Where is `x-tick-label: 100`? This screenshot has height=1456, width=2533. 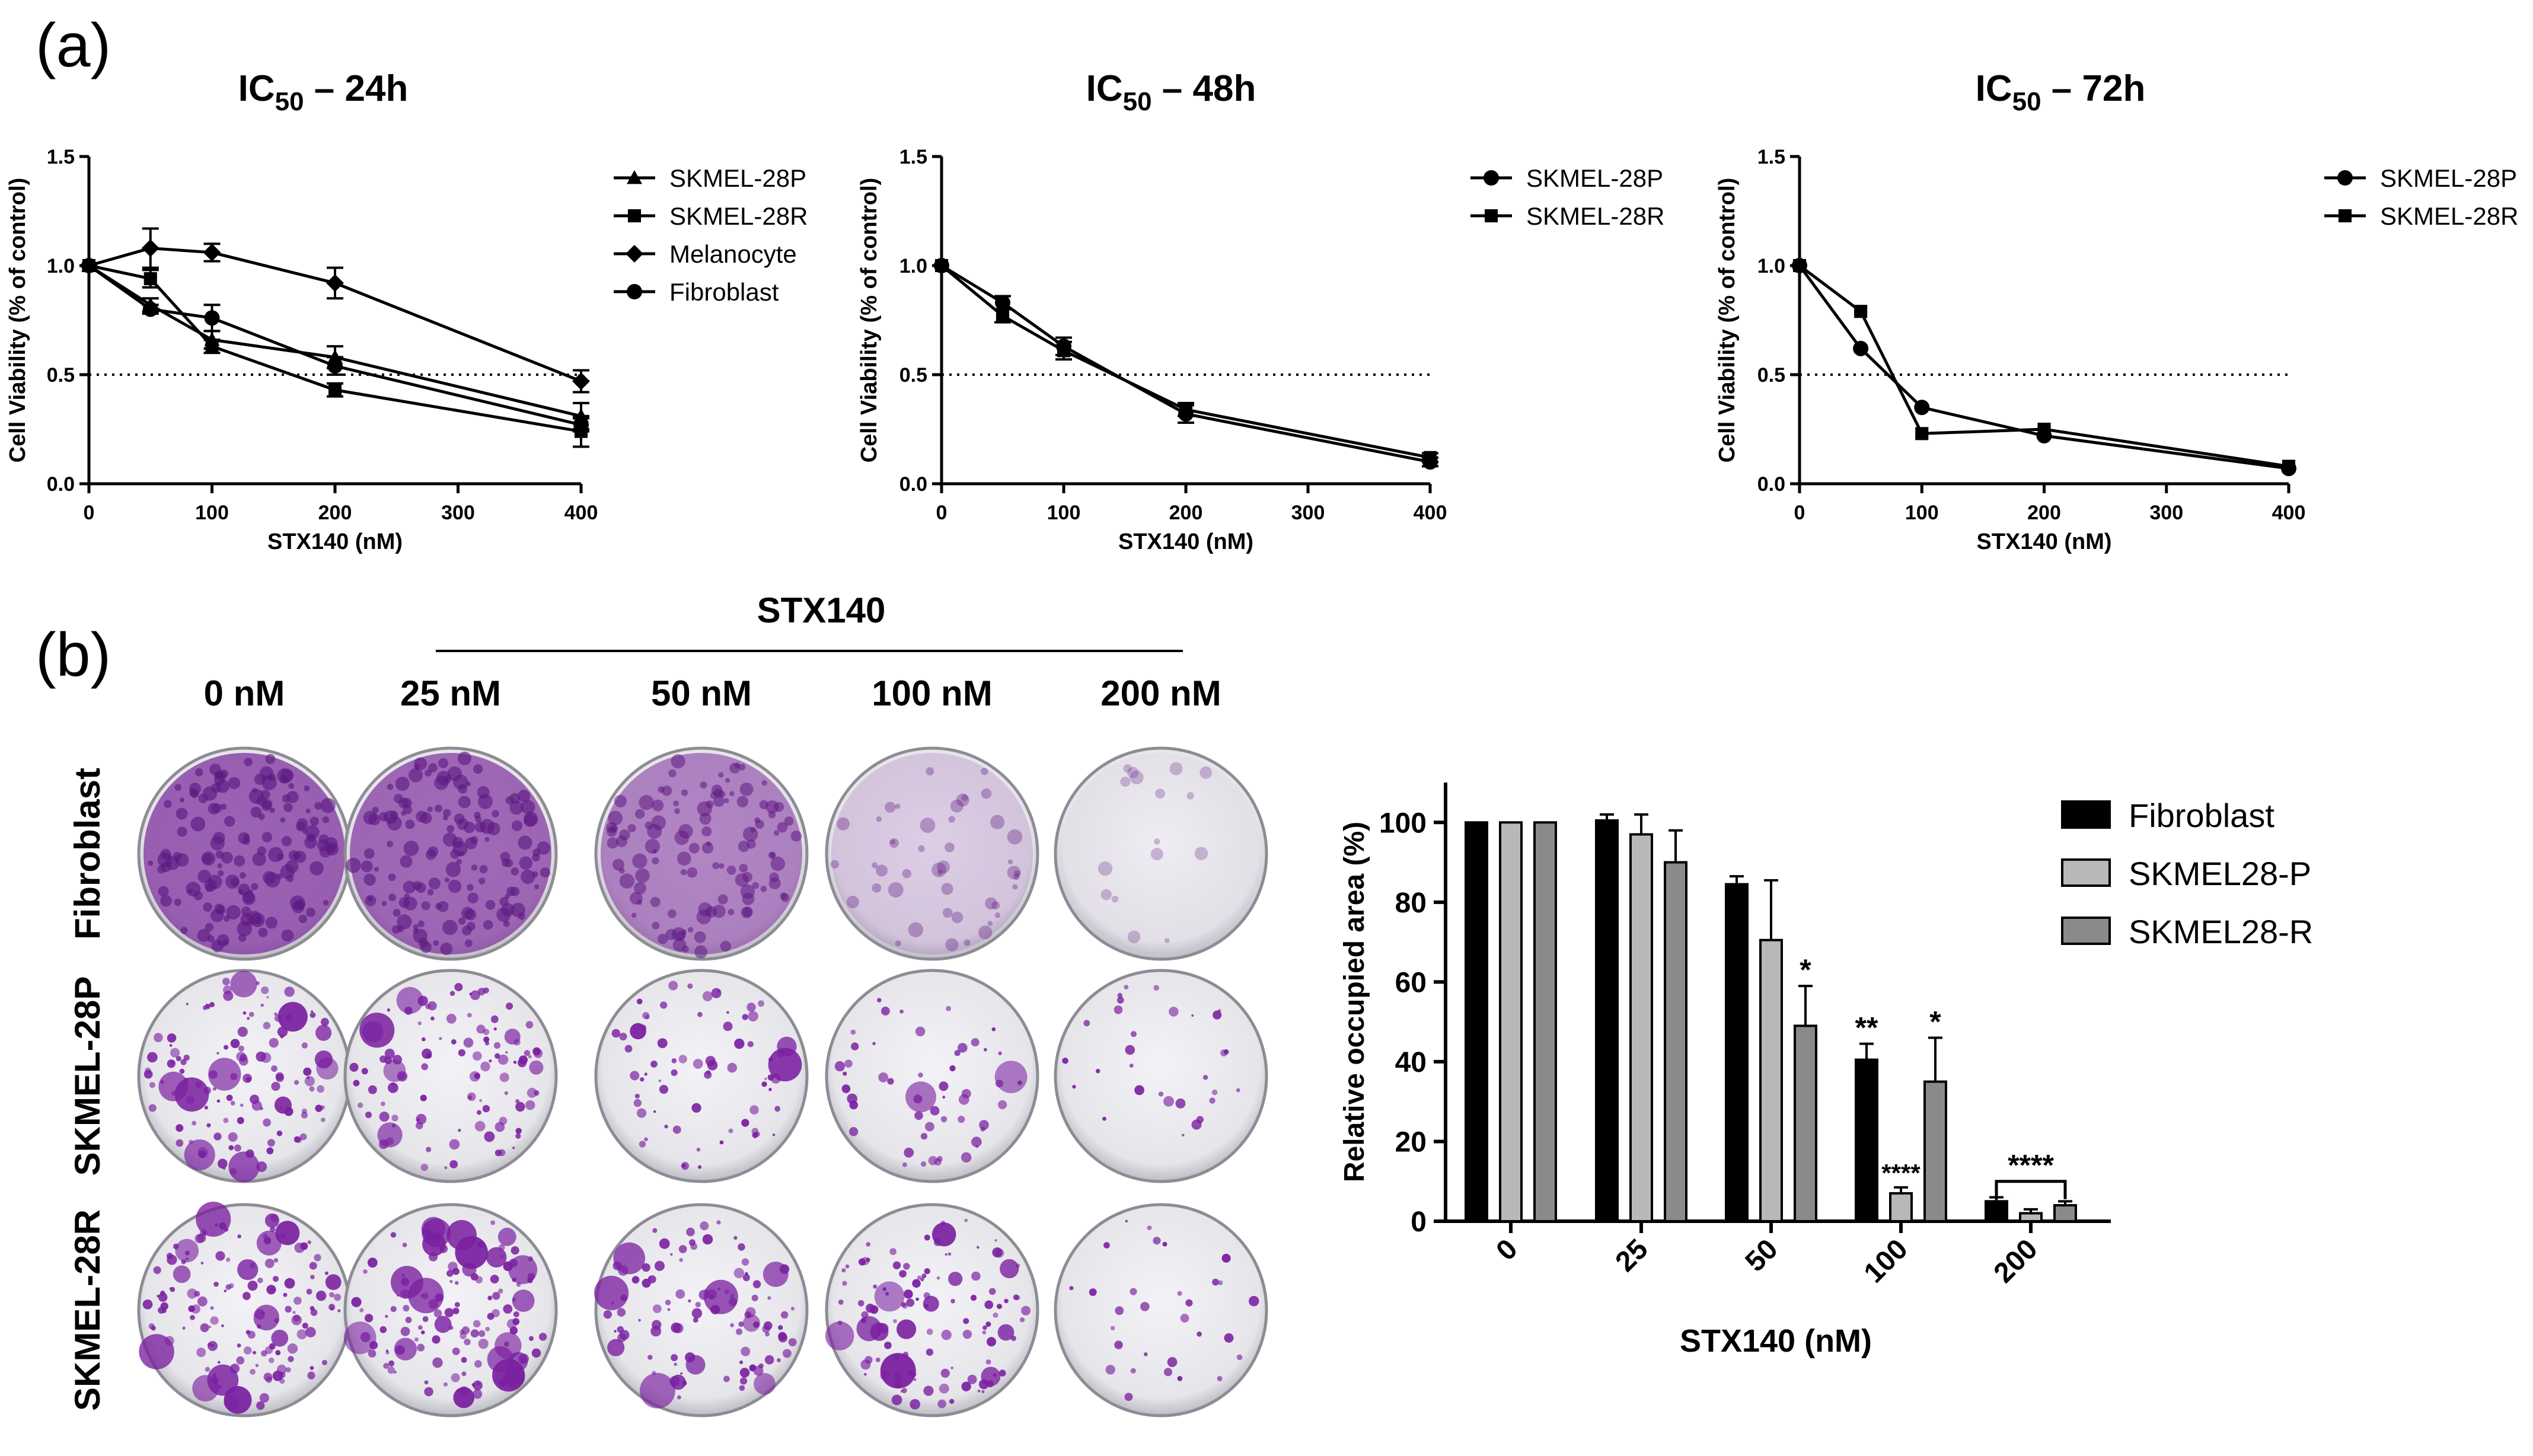
x-tick-label: 100 is located at coordinates (1064, 513).